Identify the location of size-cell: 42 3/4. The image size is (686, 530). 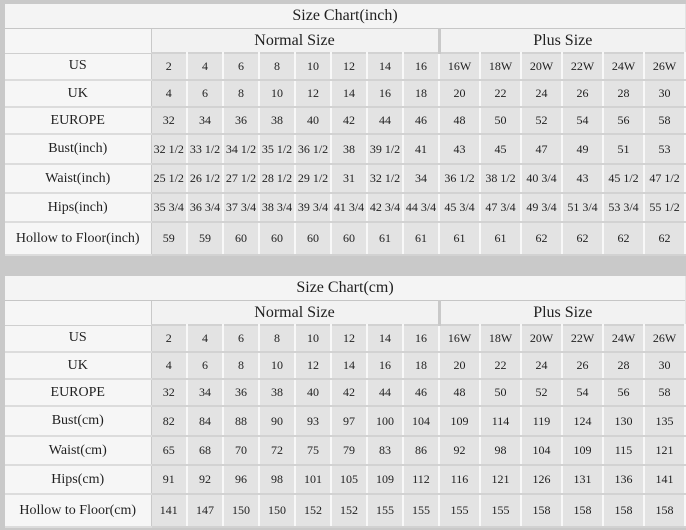
(385, 207).